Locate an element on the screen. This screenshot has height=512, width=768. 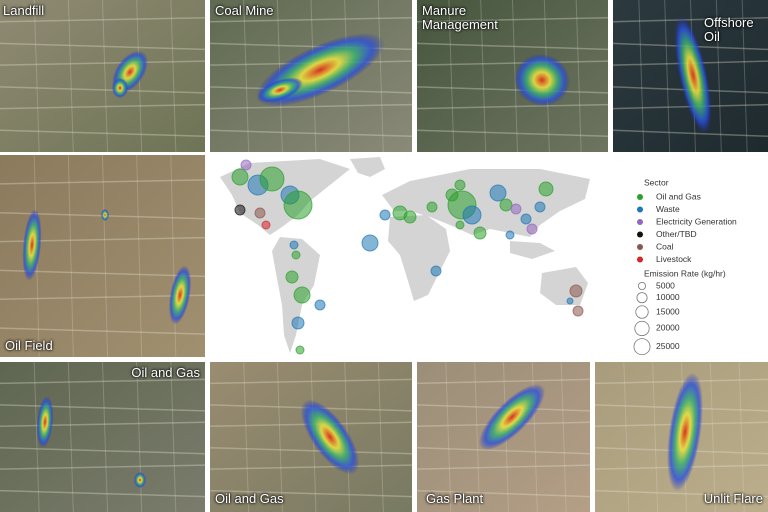
image-background is located at coordinates (512, 76).